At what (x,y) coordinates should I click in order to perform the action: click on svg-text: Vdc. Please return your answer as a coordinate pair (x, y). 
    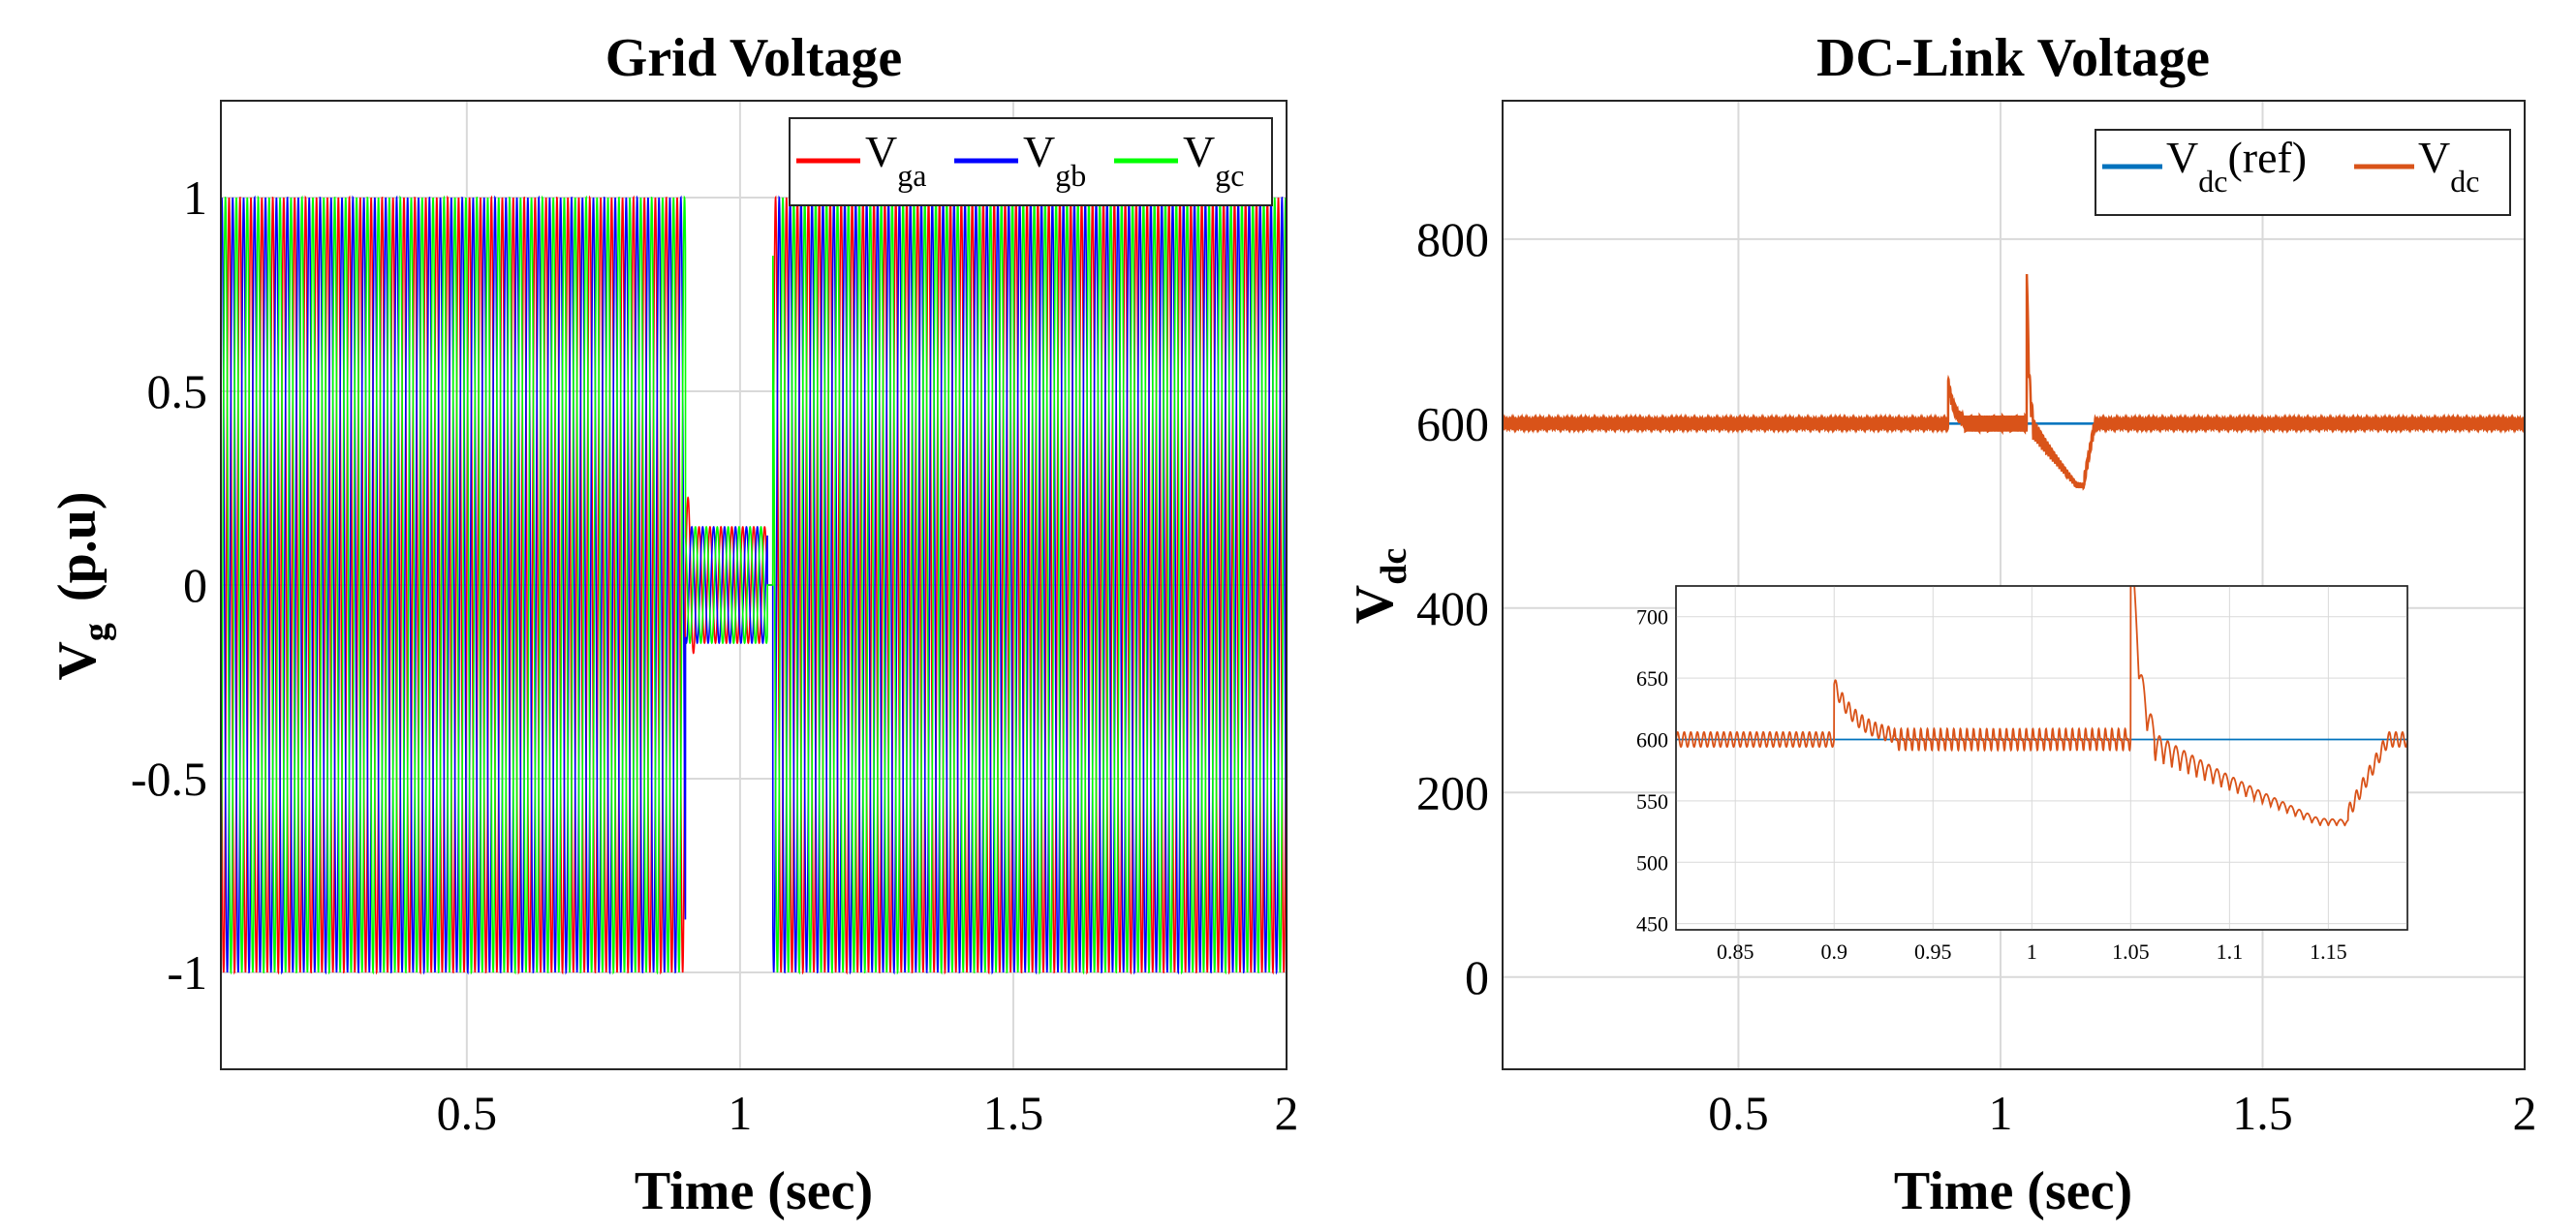
    Looking at the image, I should click on (1379, 586).